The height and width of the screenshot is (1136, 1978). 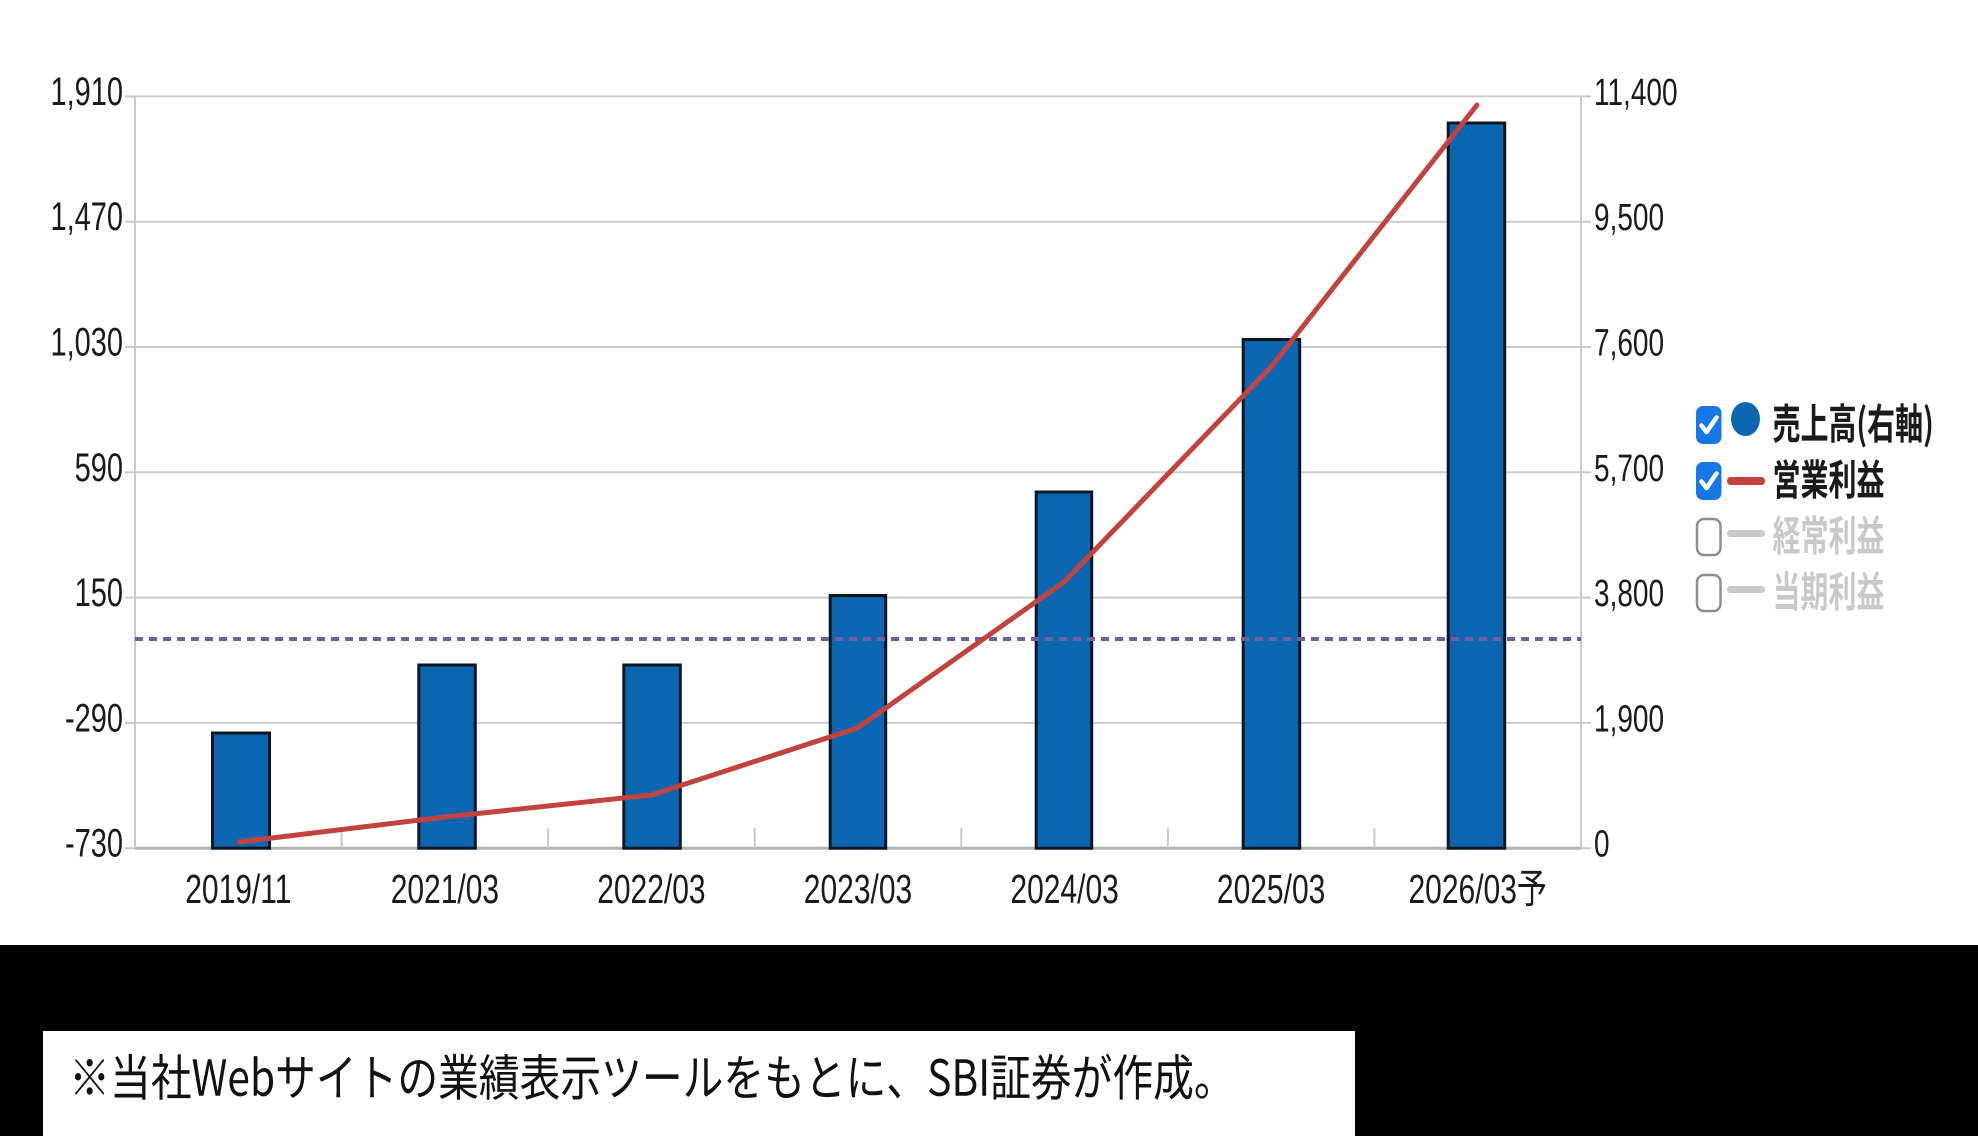 What do you see at coordinates (1629, 594) in the screenshot?
I see `svg-text: 3,800` at bounding box center [1629, 594].